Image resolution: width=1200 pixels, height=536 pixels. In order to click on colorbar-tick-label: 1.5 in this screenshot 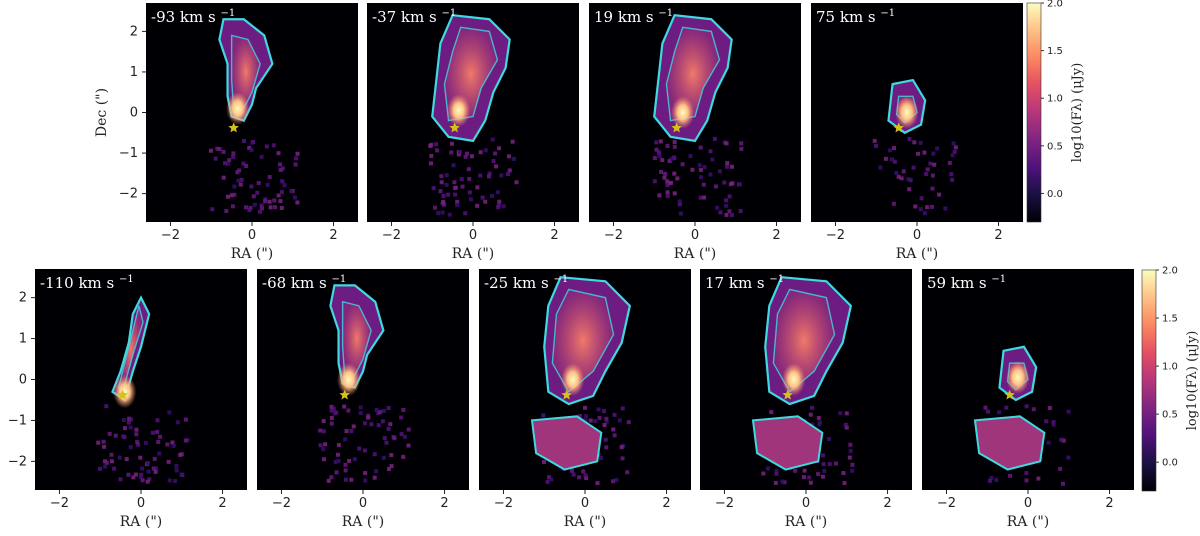, I will do `click(1055, 51)`.